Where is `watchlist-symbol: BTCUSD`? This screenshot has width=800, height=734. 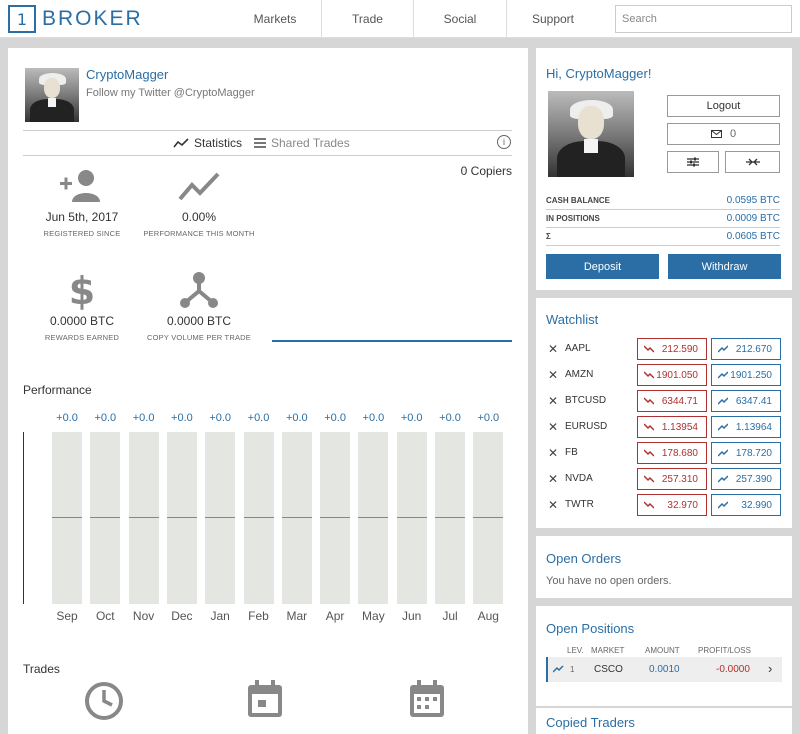 watchlist-symbol: BTCUSD is located at coordinates (586, 400).